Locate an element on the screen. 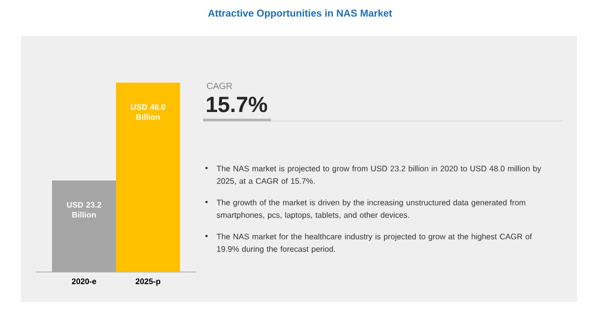 This screenshot has height=325, width=600. text: 15.7% is located at coordinates (237, 104).